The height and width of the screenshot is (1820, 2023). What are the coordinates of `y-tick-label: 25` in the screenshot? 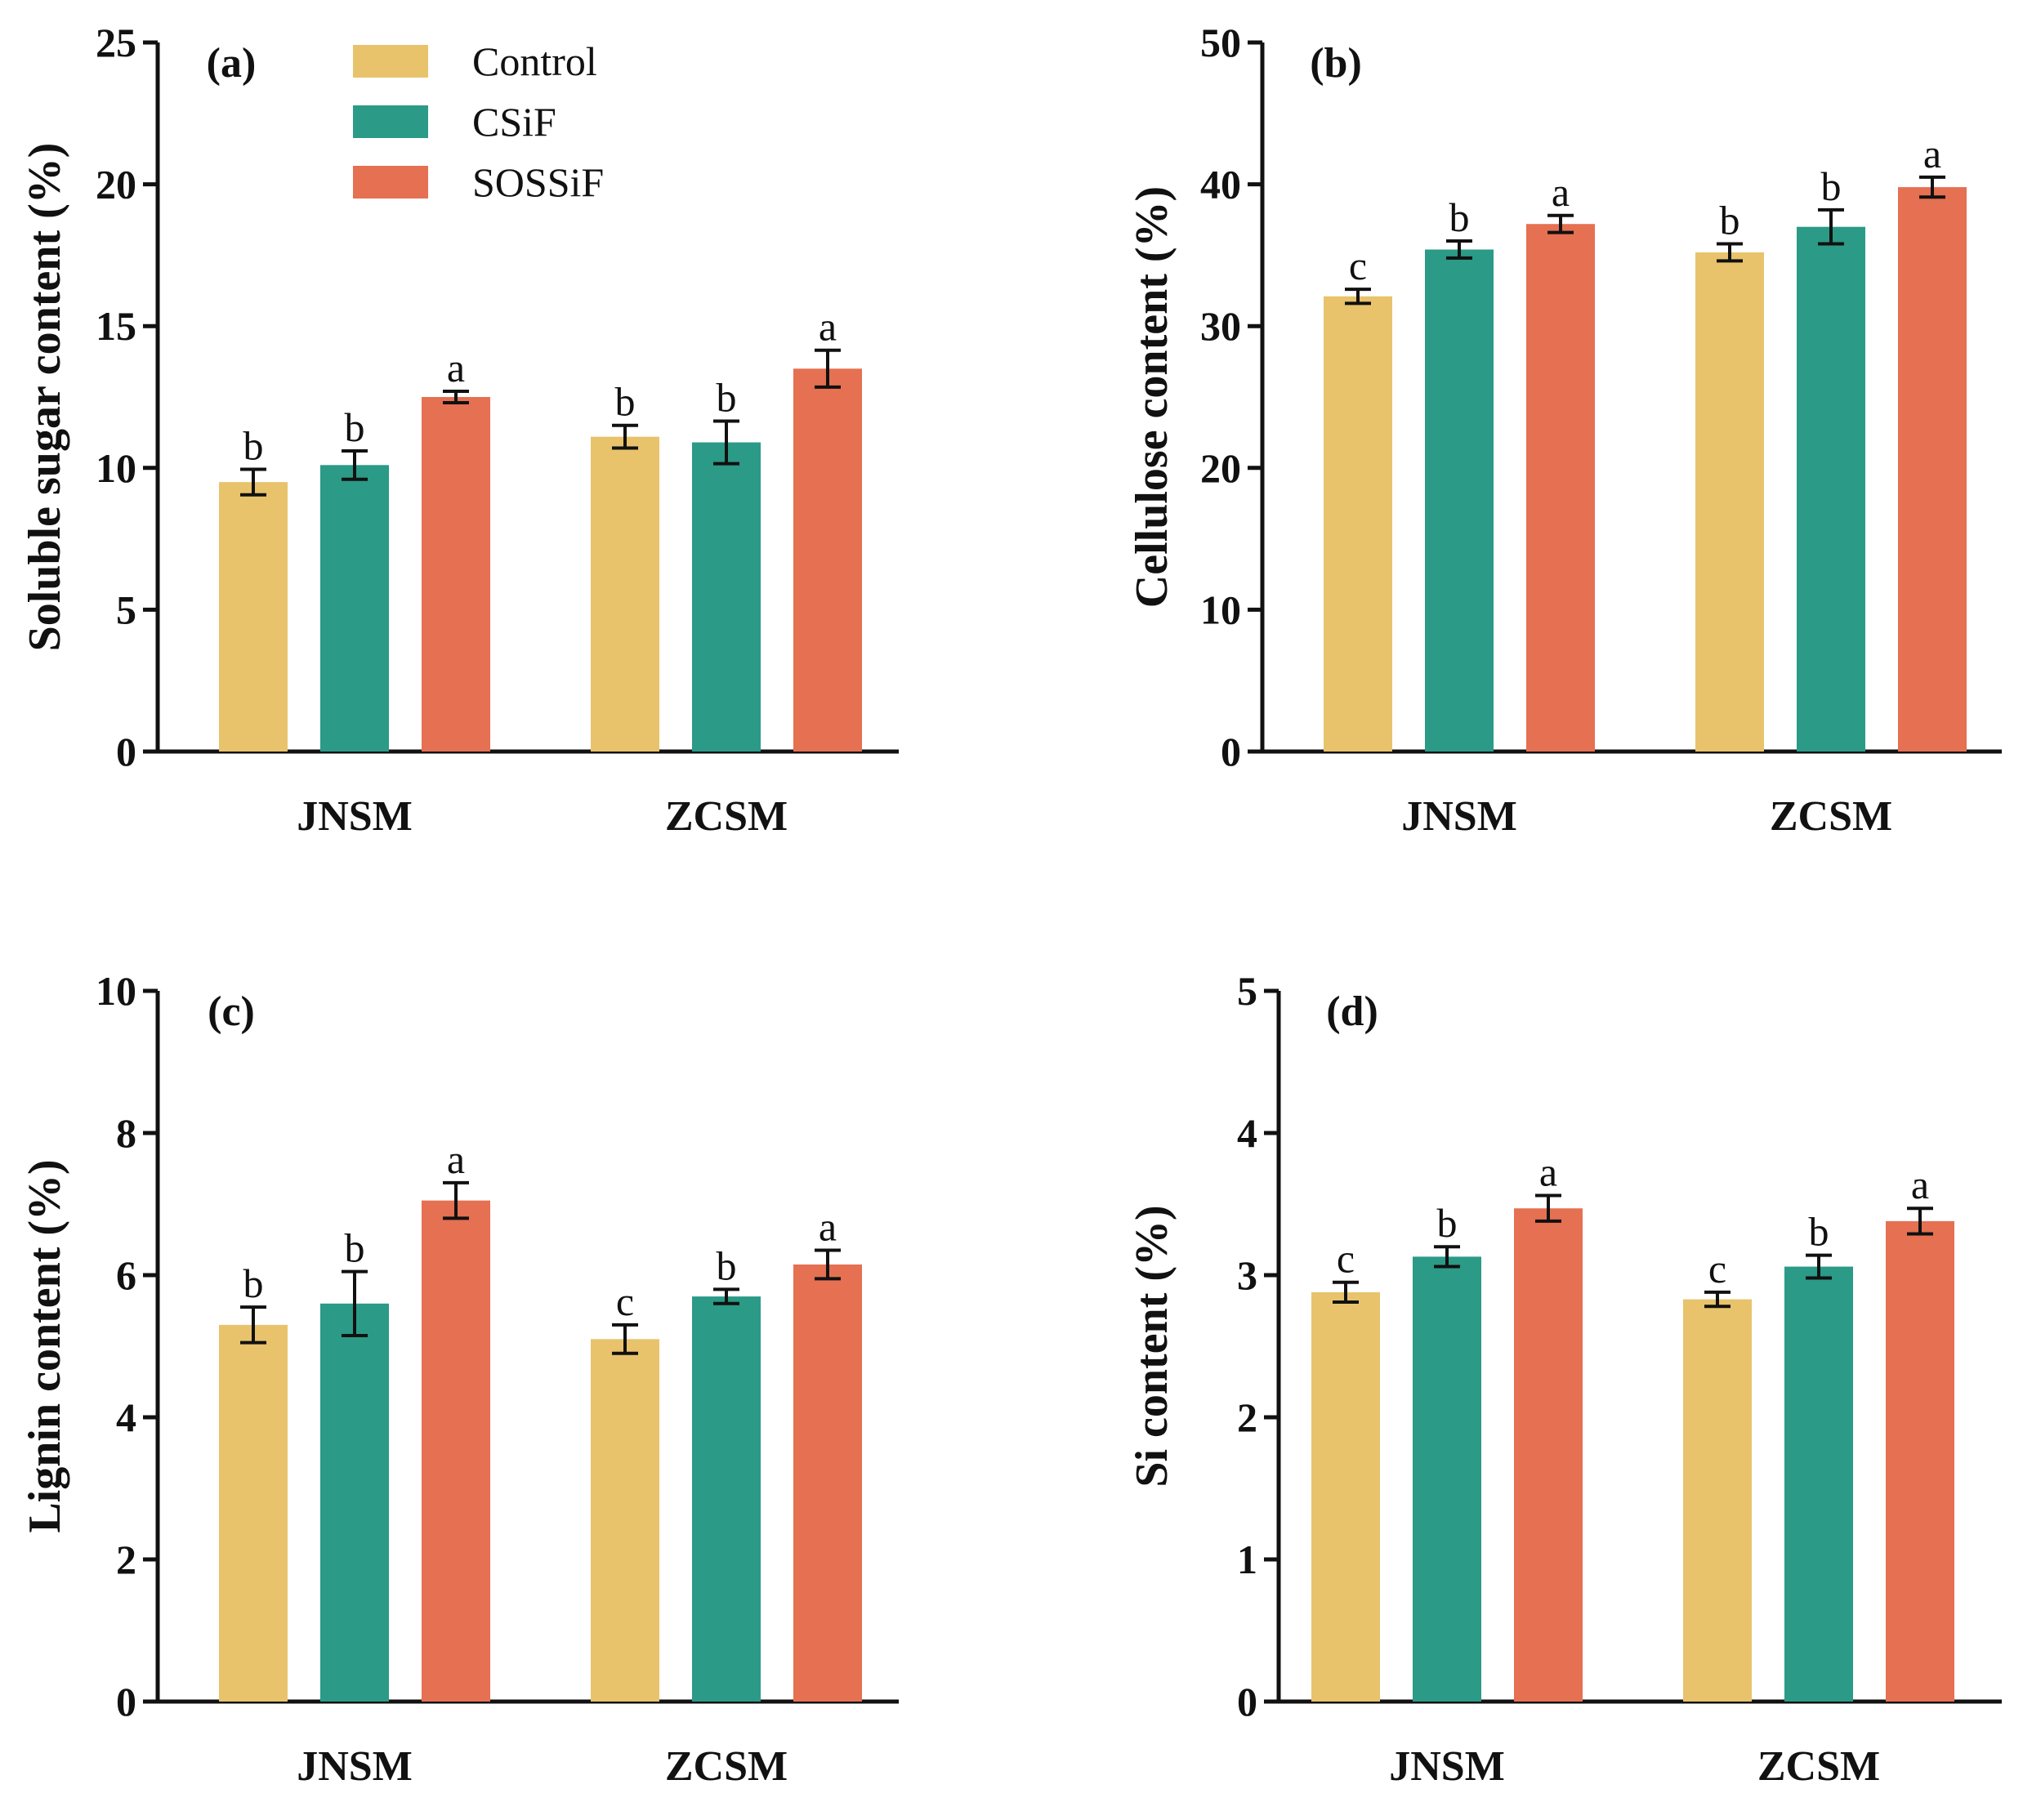 It's located at (116, 43).